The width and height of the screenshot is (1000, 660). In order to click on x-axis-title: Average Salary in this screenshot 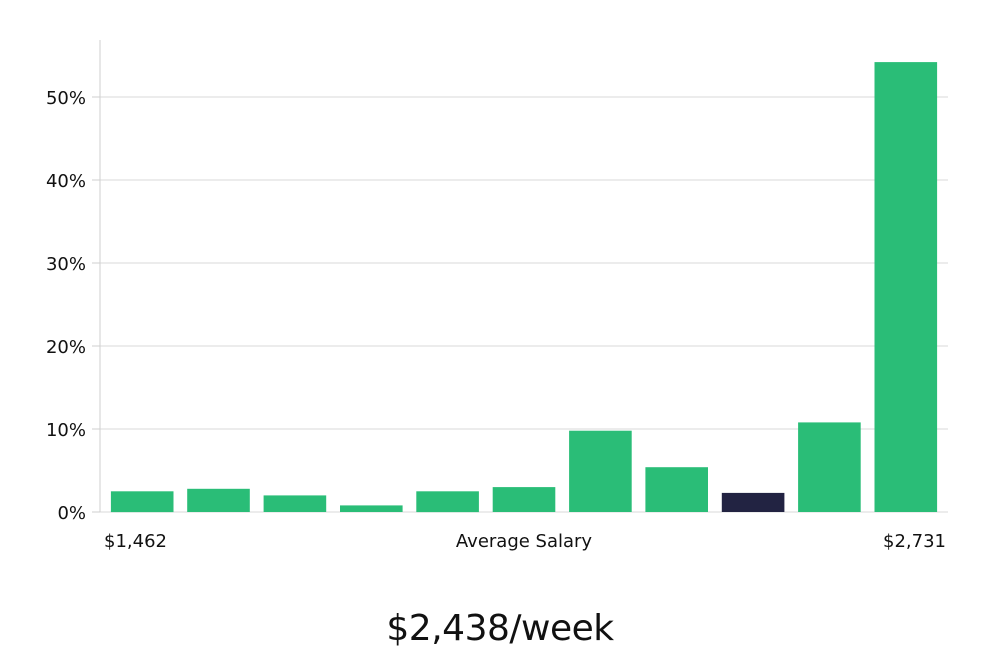, I will do `click(524, 541)`.